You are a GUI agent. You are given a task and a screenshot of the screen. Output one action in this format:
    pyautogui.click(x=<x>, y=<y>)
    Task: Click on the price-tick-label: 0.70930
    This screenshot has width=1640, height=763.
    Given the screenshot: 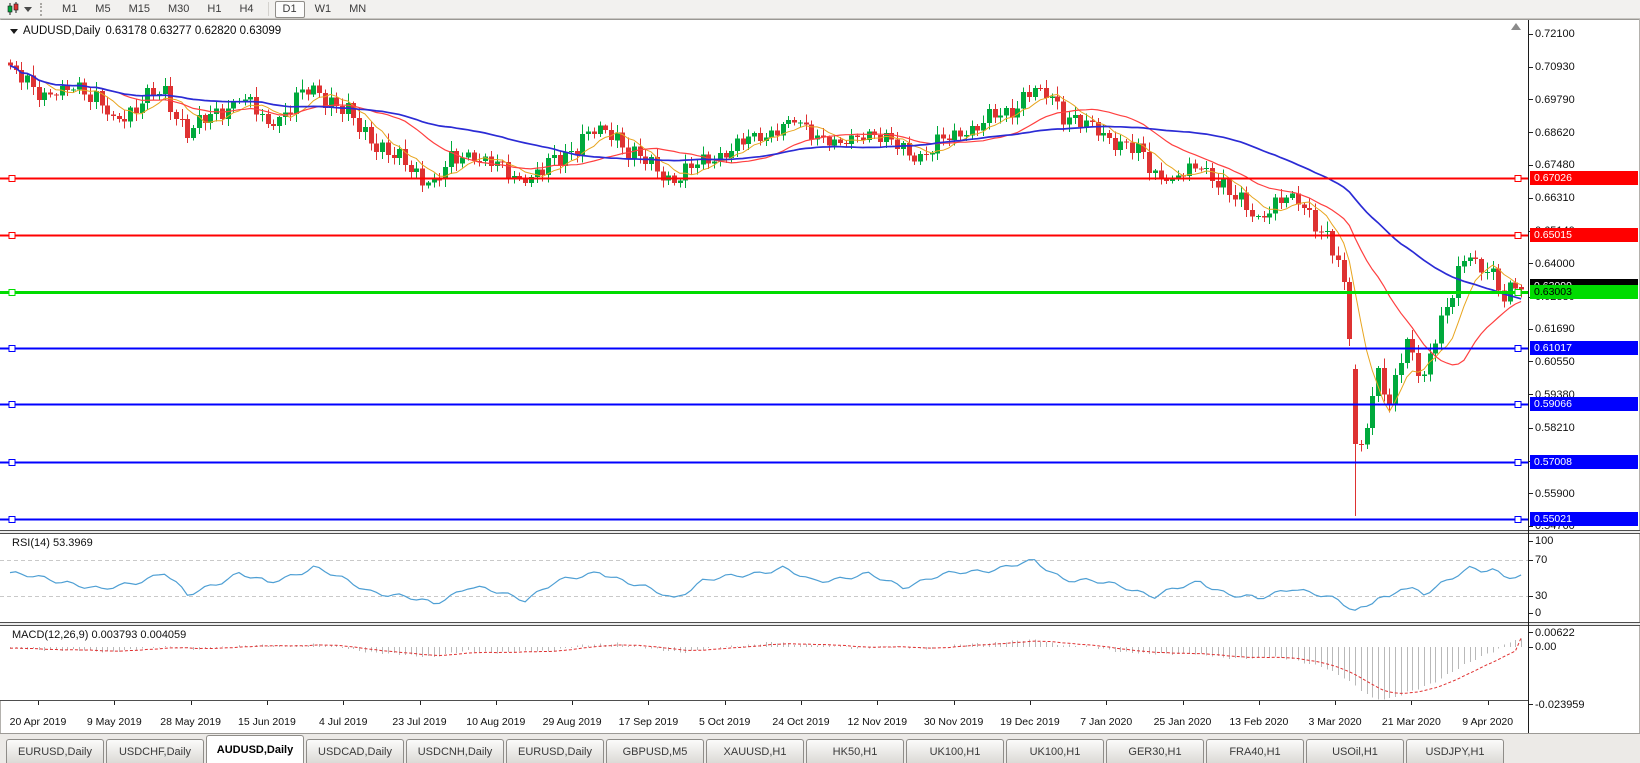 What is the action you would take?
    pyautogui.click(x=1555, y=67)
    